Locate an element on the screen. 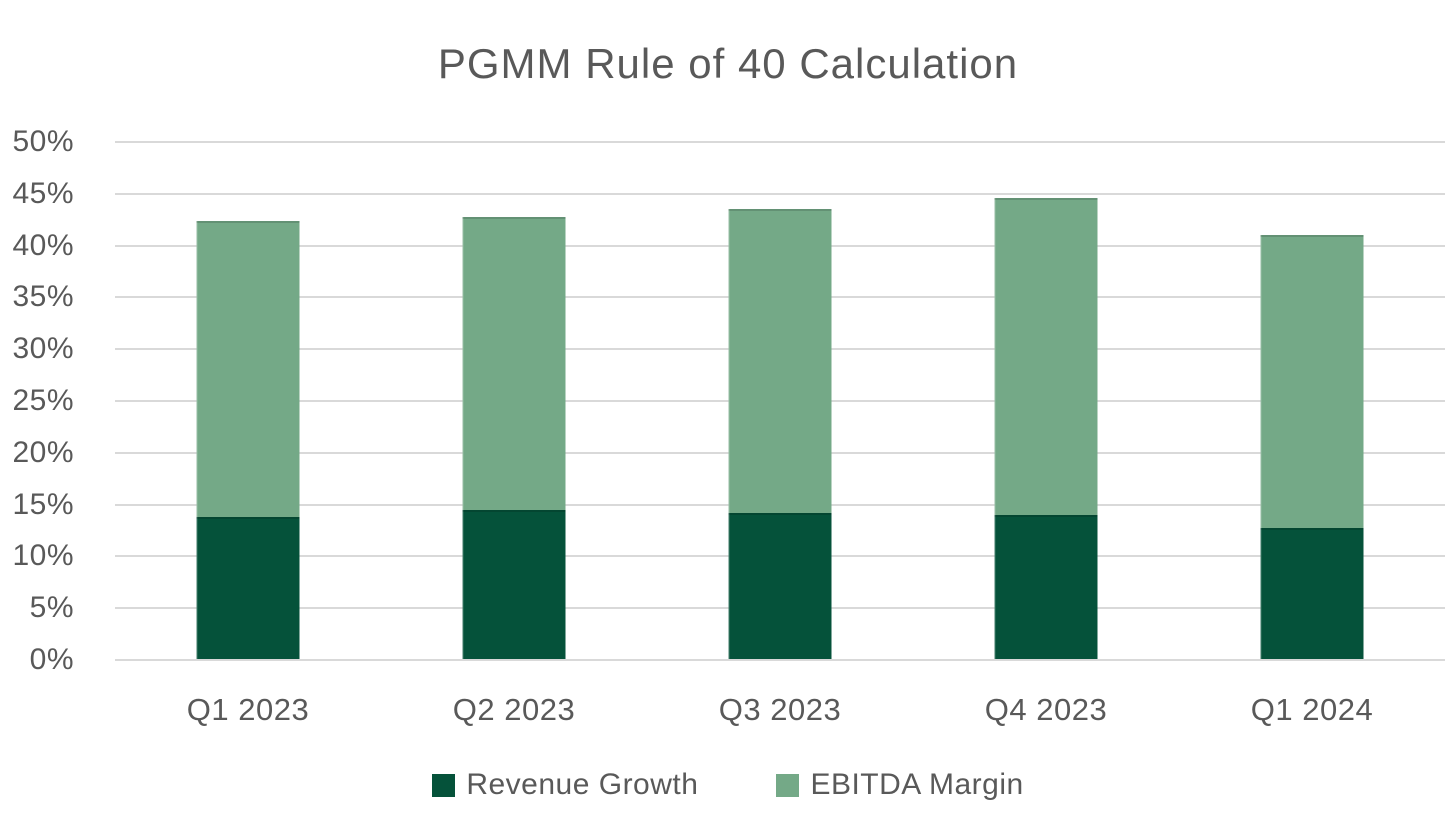 Image resolution: width=1456 pixels, height=840 pixels. legend: Revenue Growth EBITDA Margin is located at coordinates (728, 785).